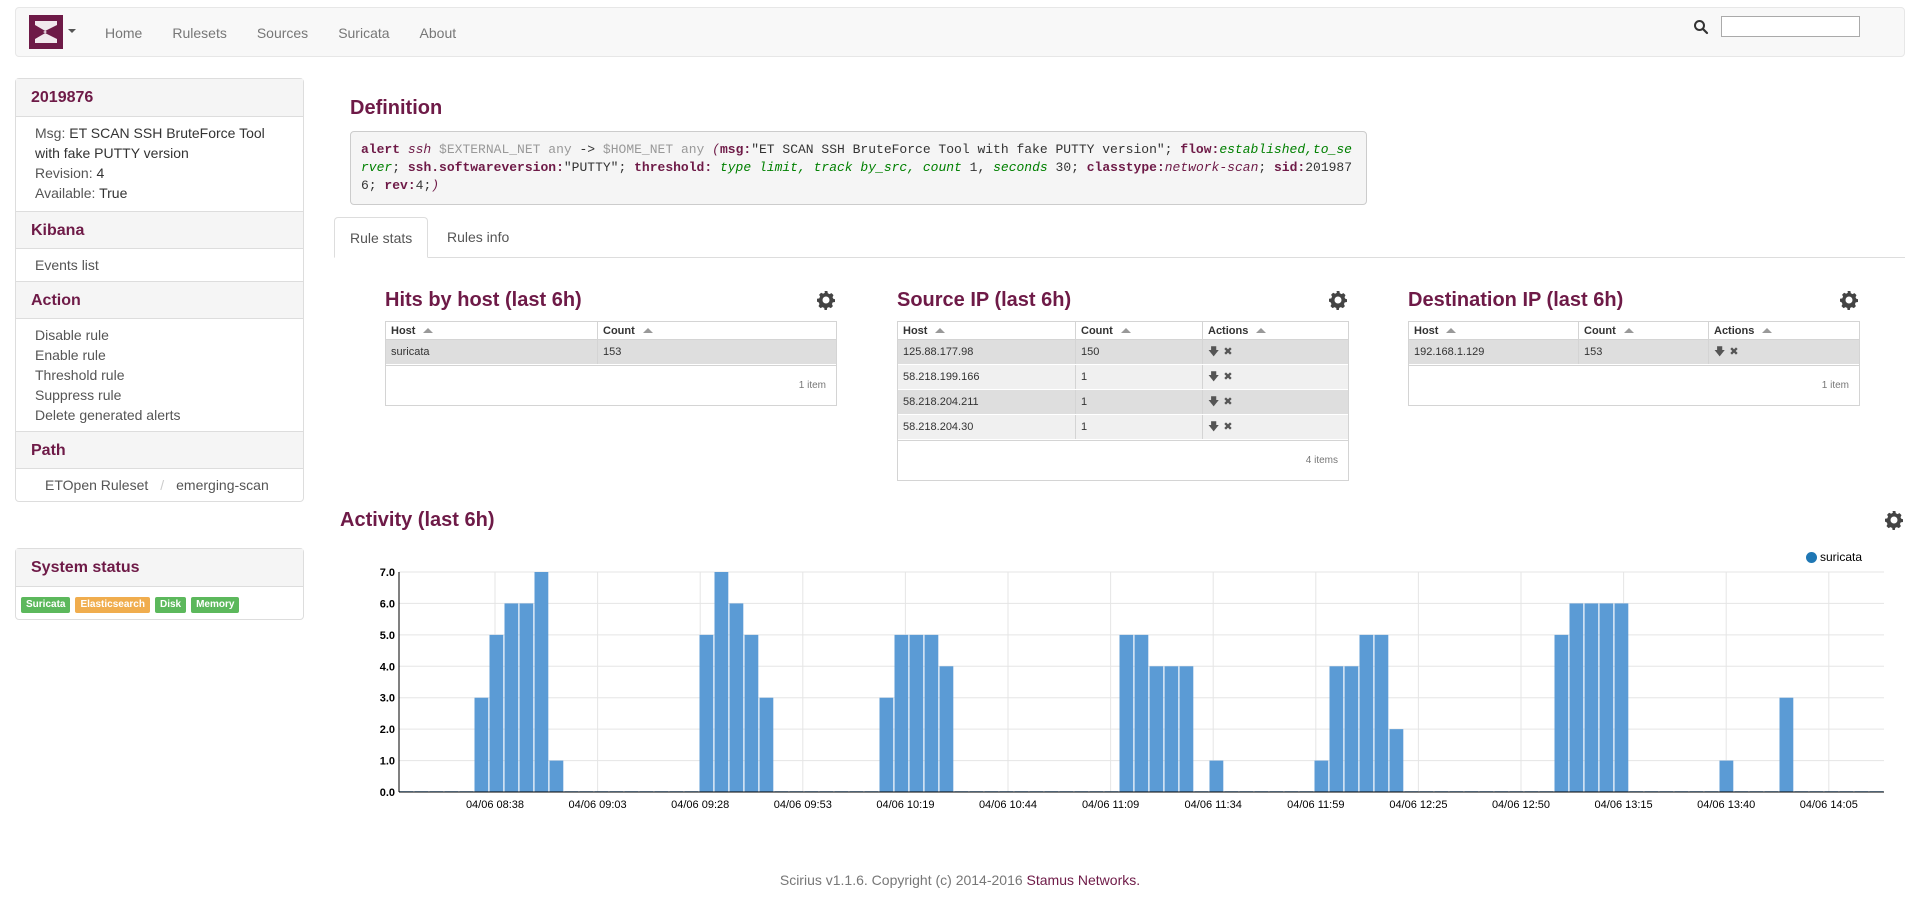 Image resolution: width=1920 pixels, height=912 pixels. I want to click on y-tick-label: 5.0, so click(387, 636).